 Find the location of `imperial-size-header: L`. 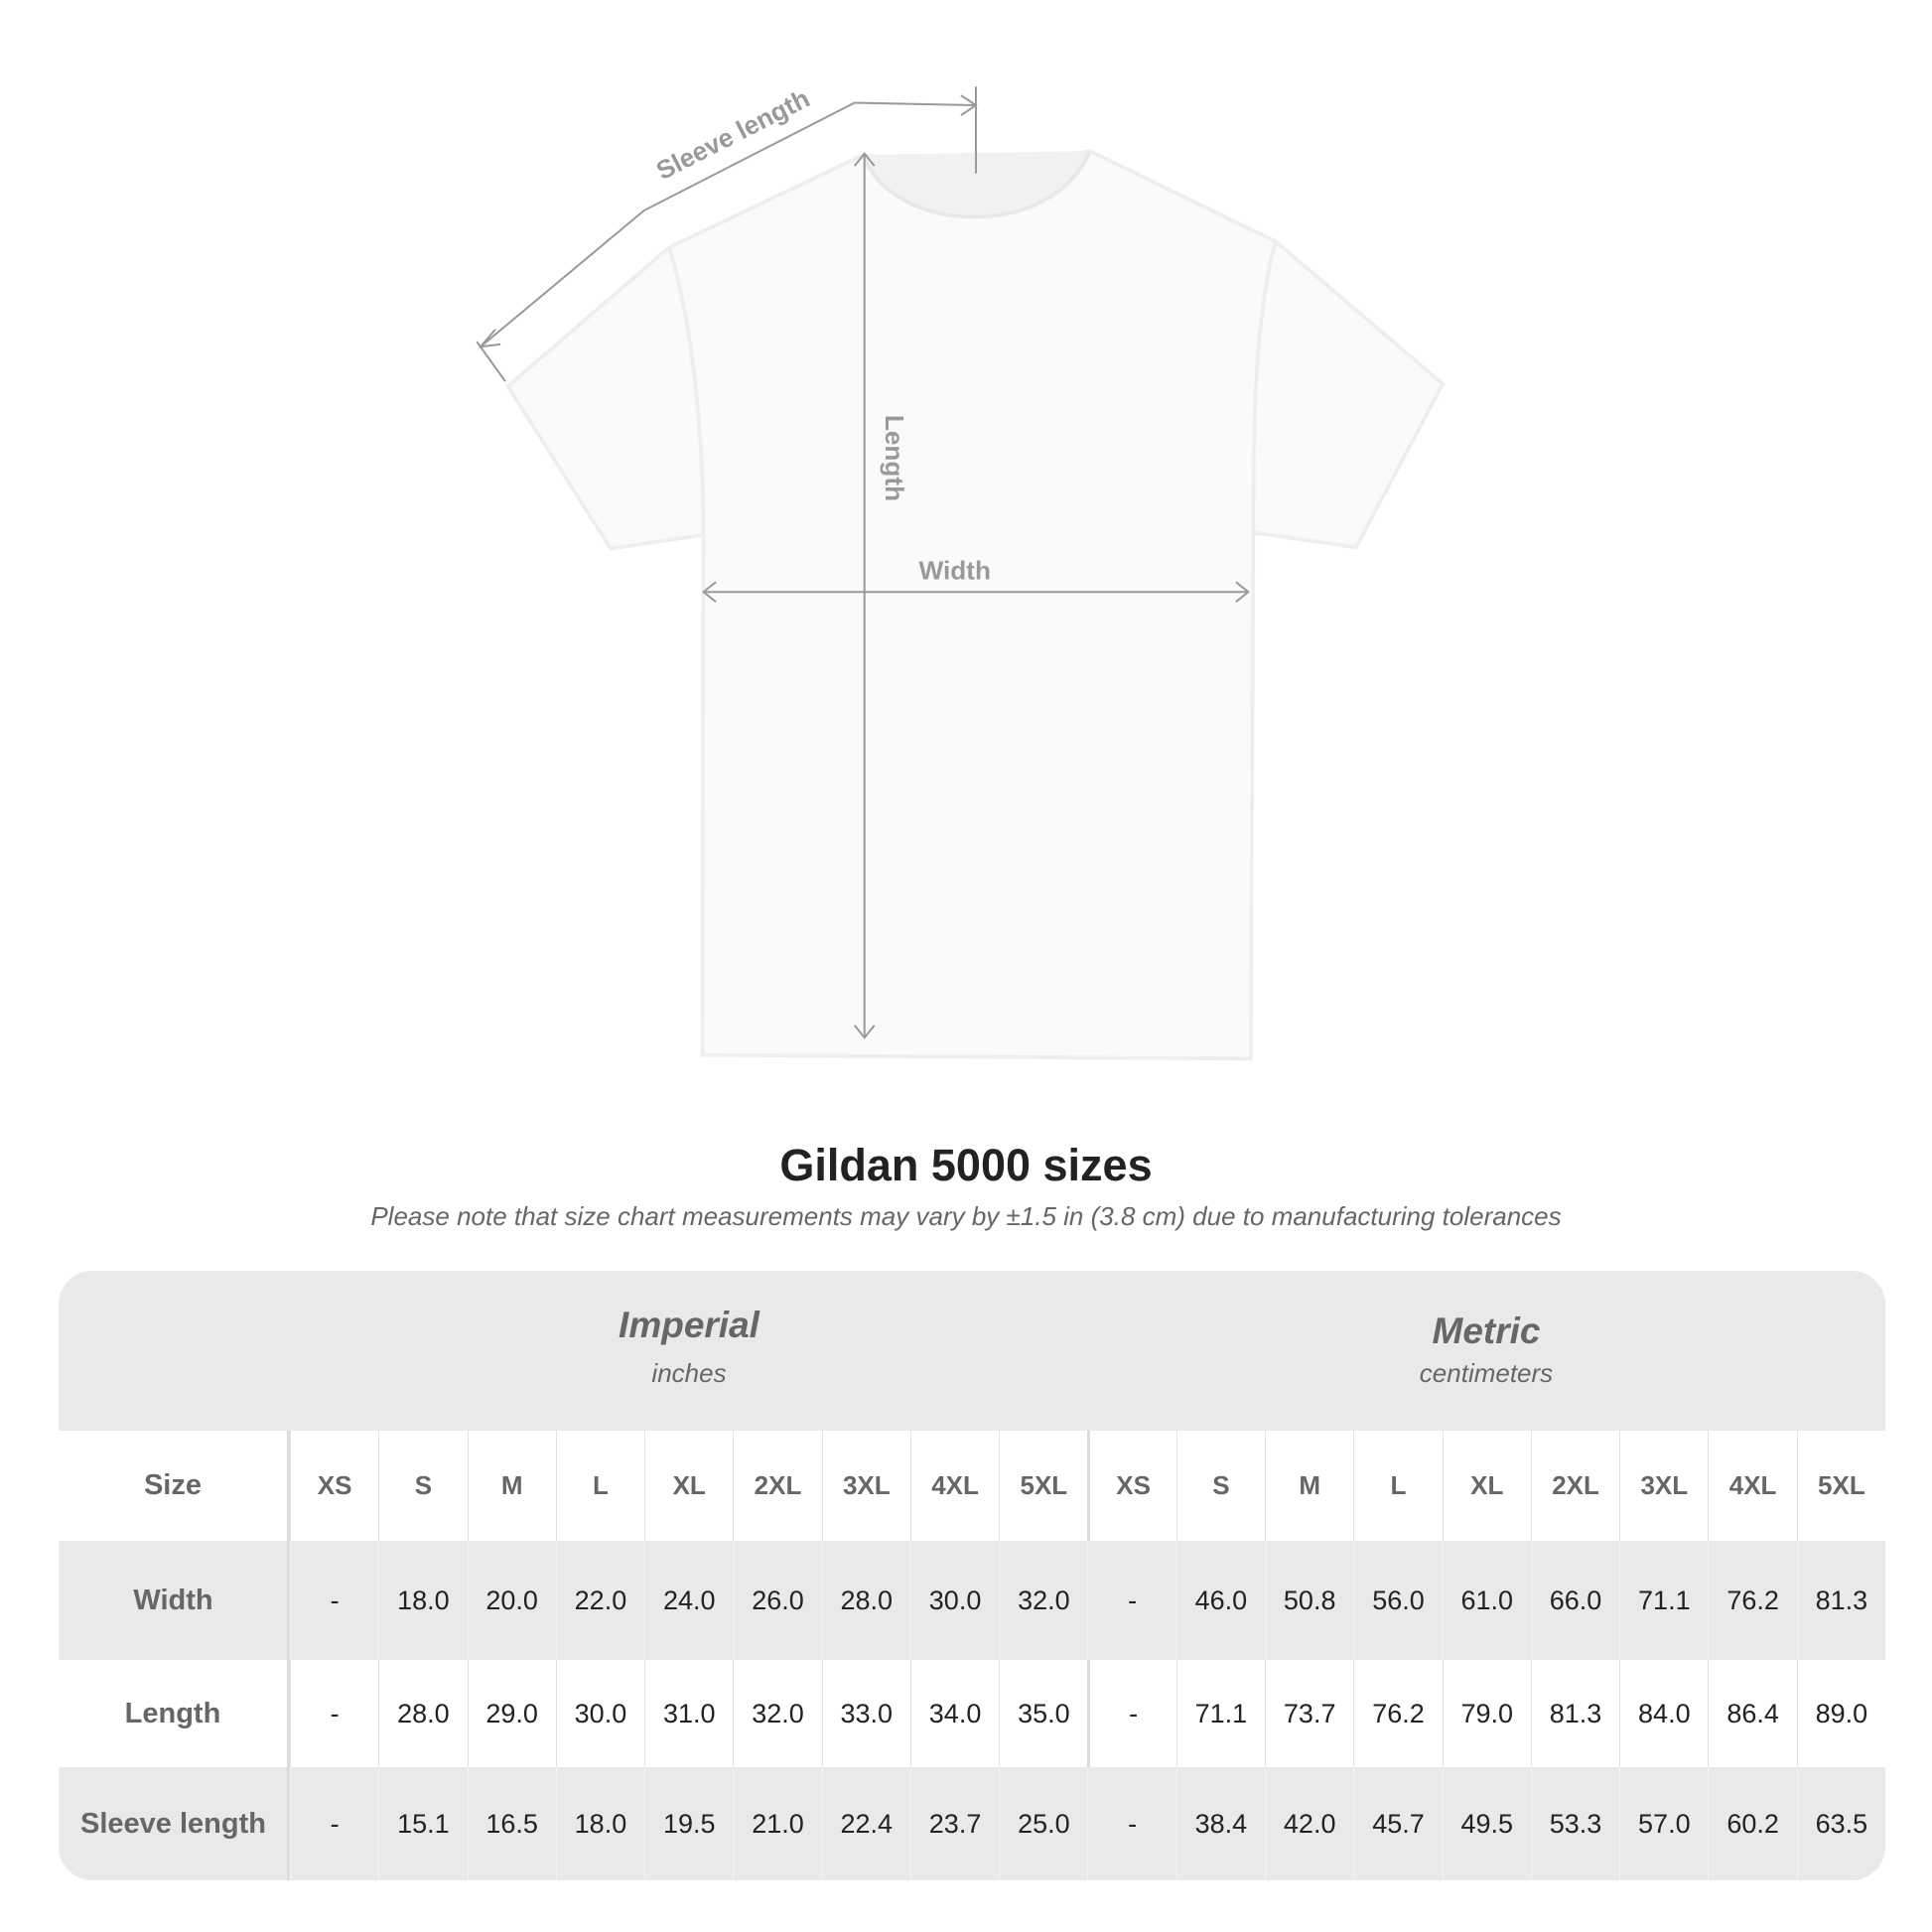

imperial-size-header: L is located at coordinates (599, 1486).